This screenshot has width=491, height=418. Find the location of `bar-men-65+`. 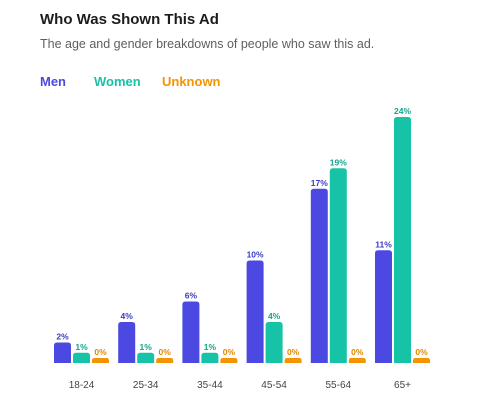

bar-men-65+ is located at coordinates (383, 306).